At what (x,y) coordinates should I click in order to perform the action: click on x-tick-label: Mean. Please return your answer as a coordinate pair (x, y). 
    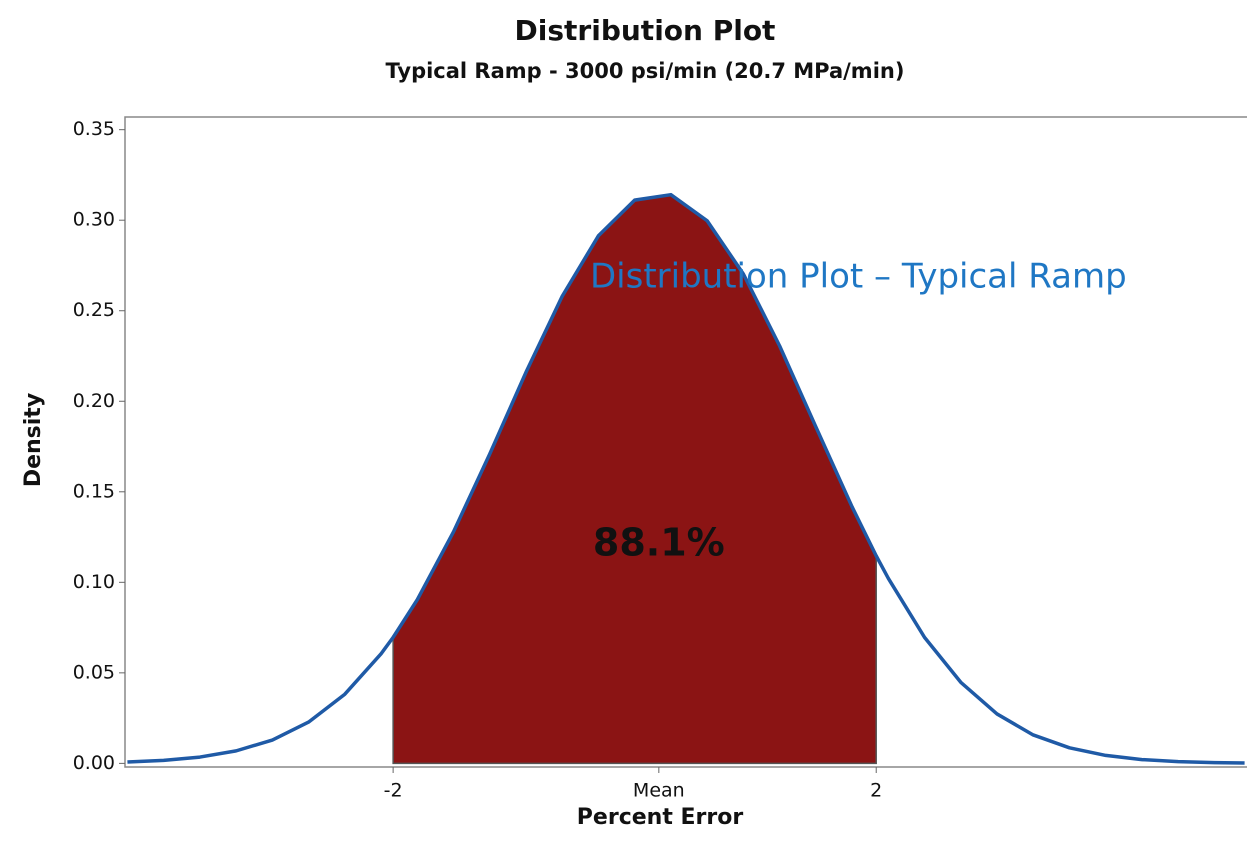
    Looking at the image, I should click on (659, 791).